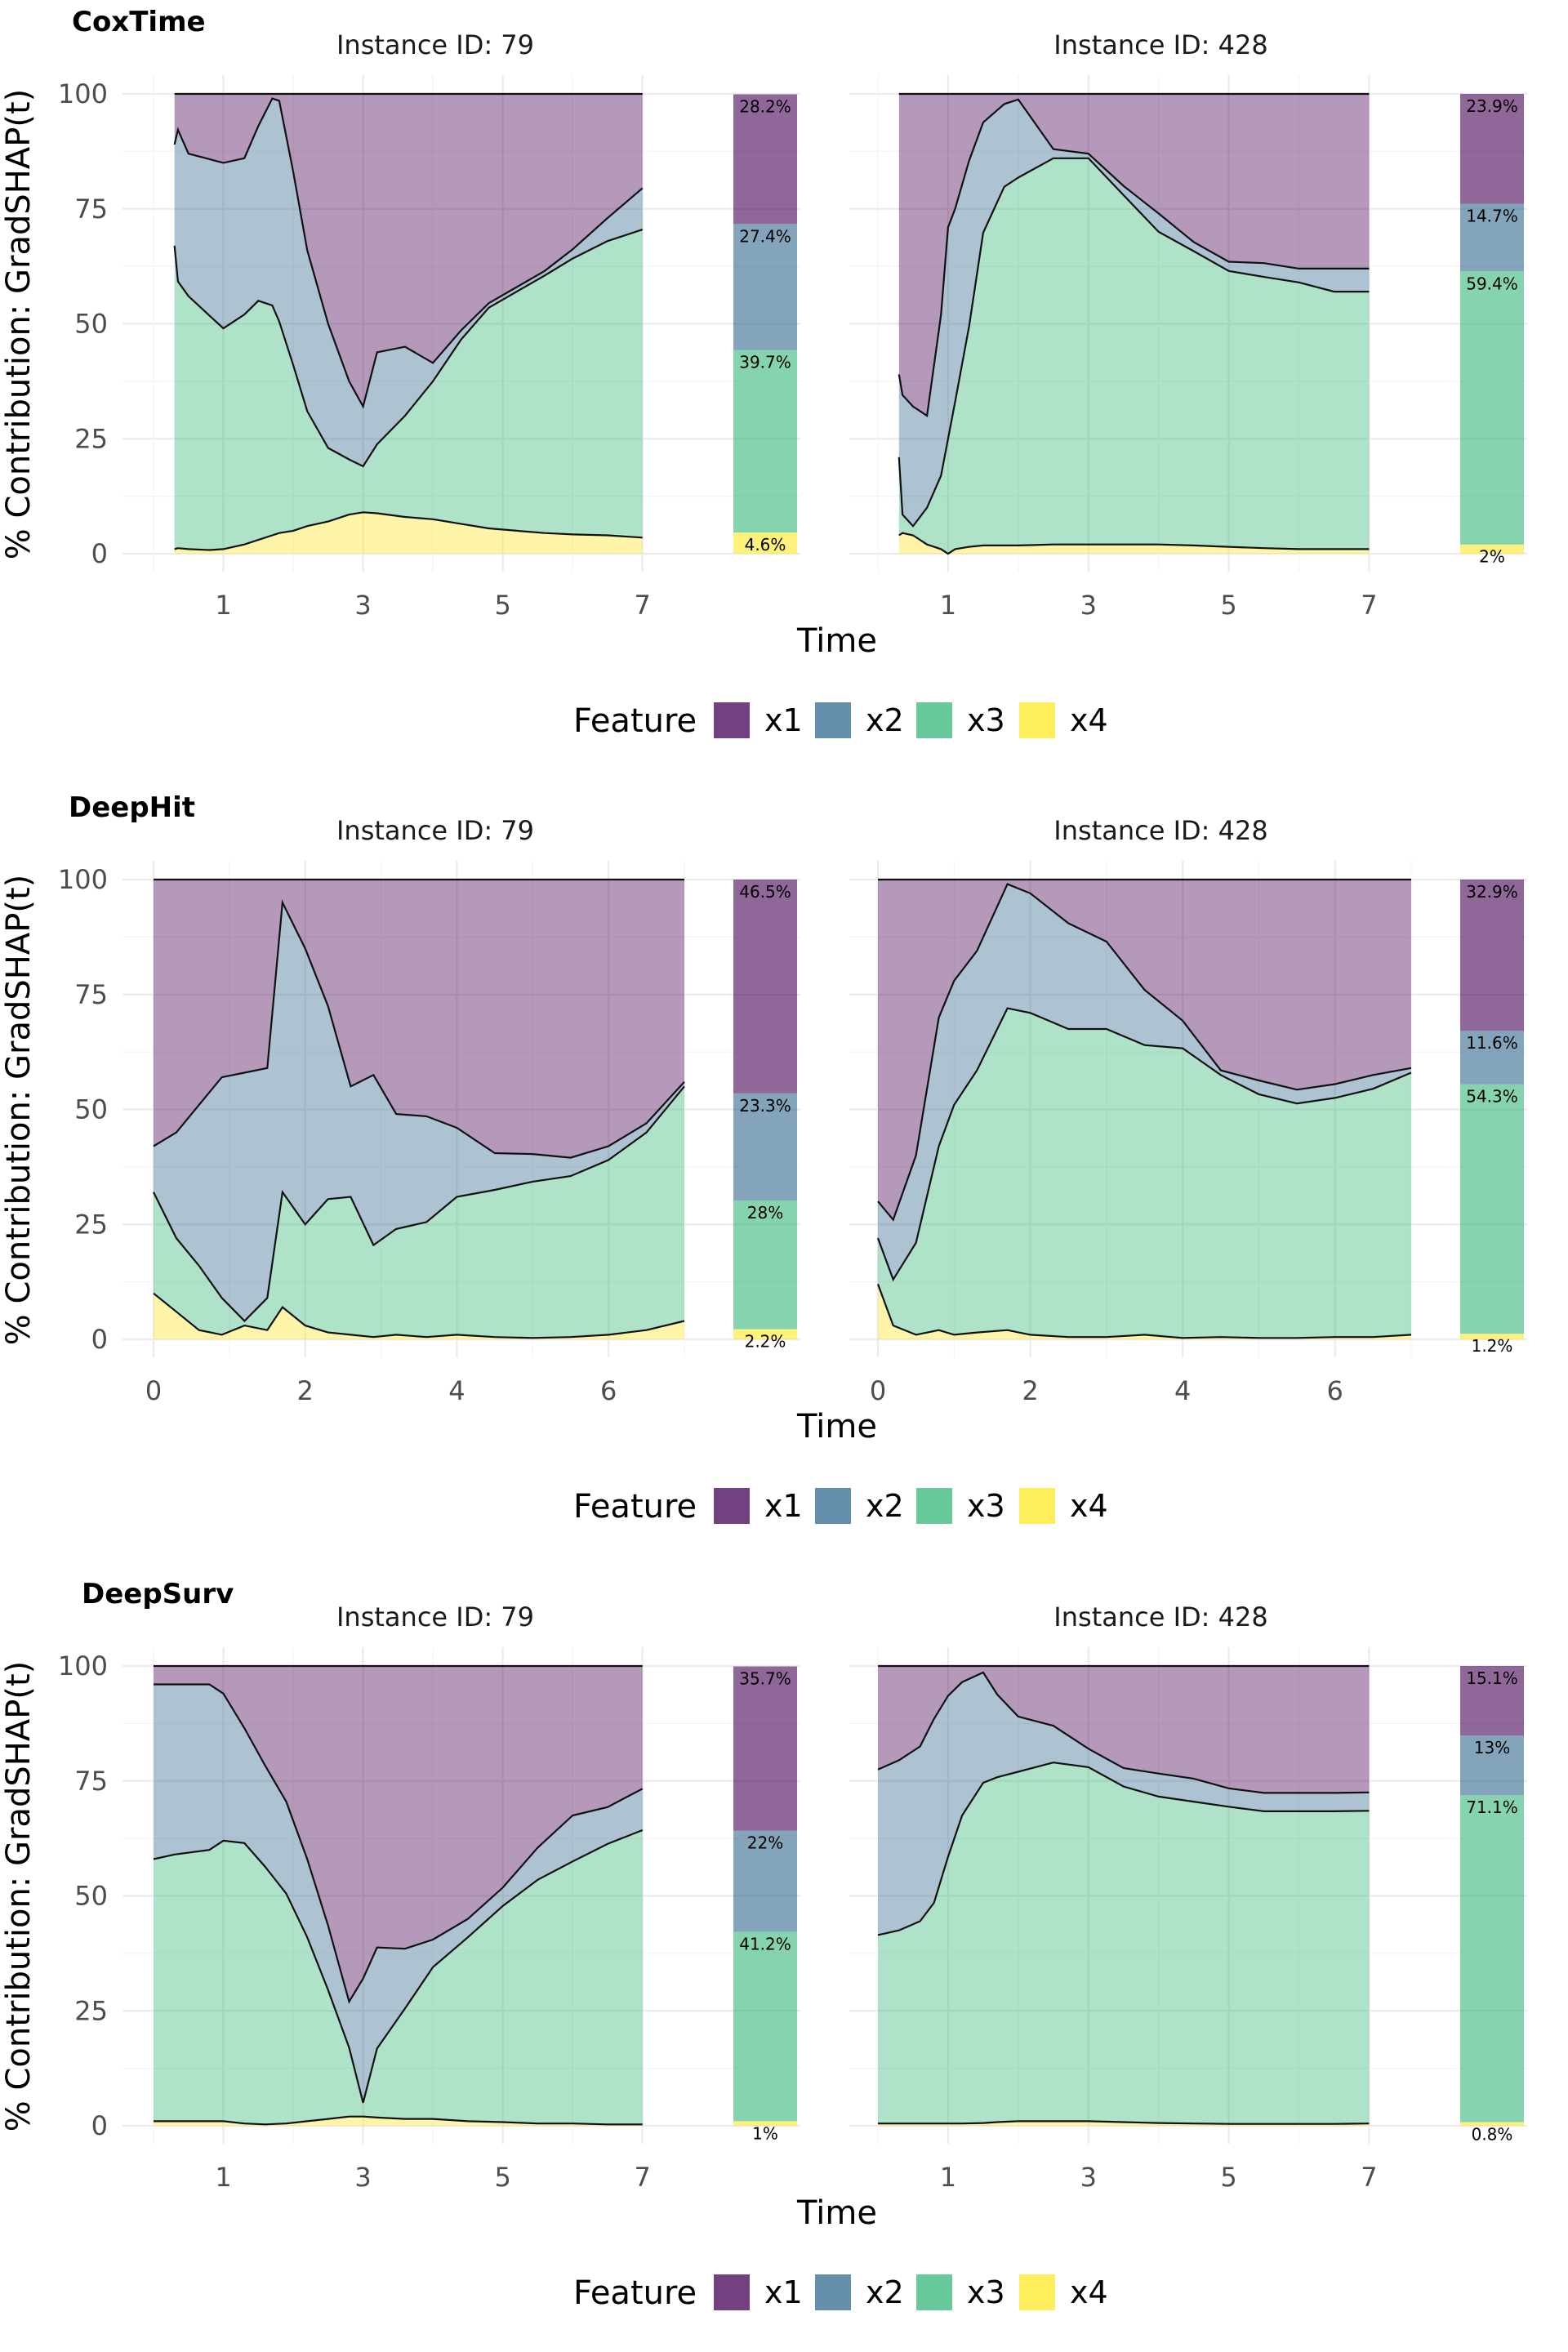 The width and height of the screenshot is (1568, 2352). Describe the element at coordinates (305, 1390) in the screenshot. I see `x-tick-label: 2` at that location.